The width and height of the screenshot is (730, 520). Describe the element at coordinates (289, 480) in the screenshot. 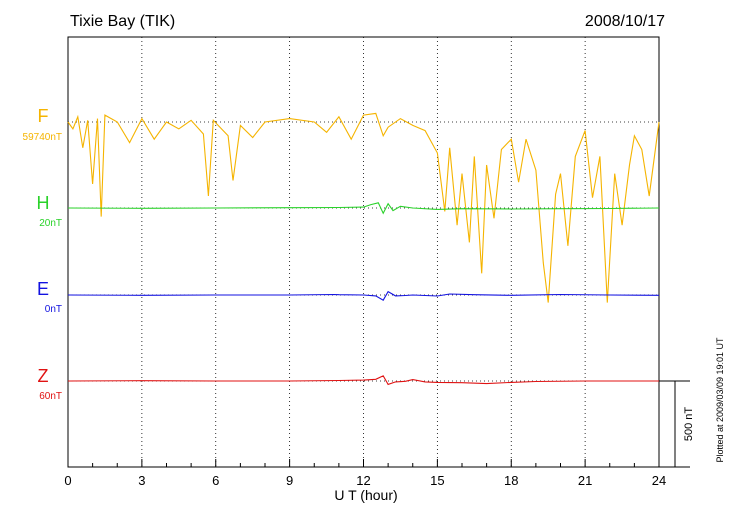

I see `x-tick-label: 9` at that location.